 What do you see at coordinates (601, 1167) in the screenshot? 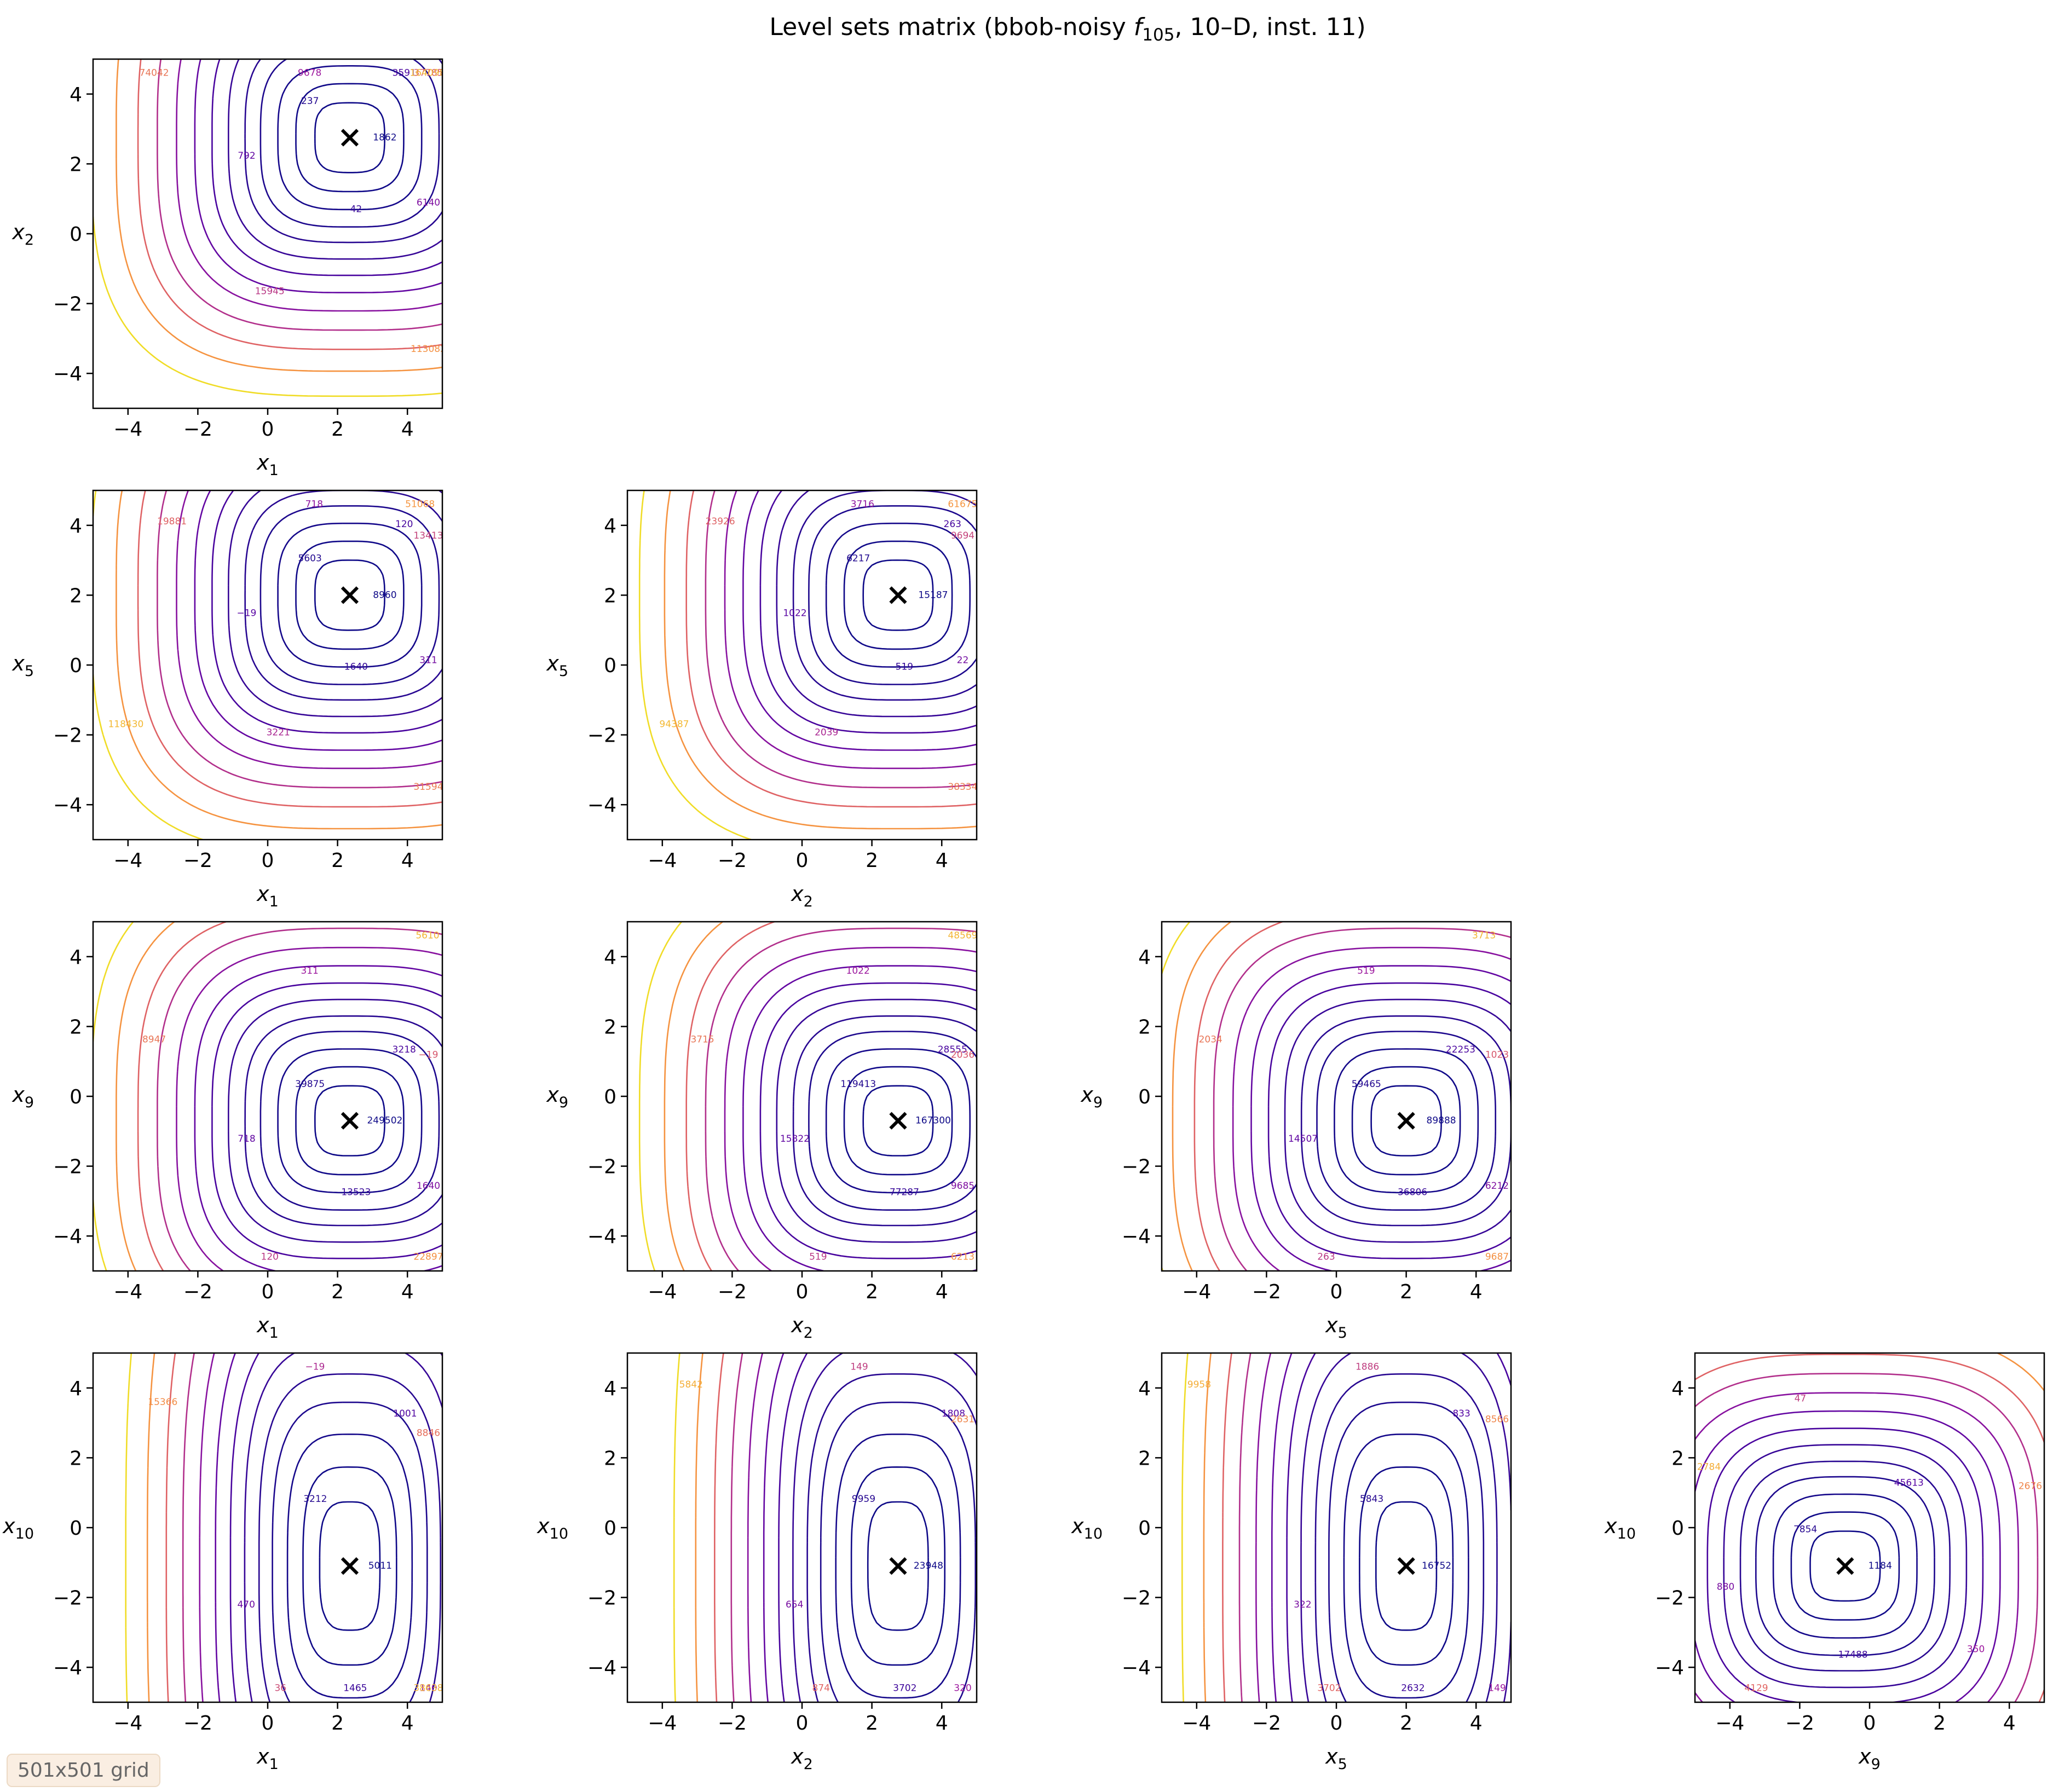
I see `y-tick-label: −2` at bounding box center [601, 1167].